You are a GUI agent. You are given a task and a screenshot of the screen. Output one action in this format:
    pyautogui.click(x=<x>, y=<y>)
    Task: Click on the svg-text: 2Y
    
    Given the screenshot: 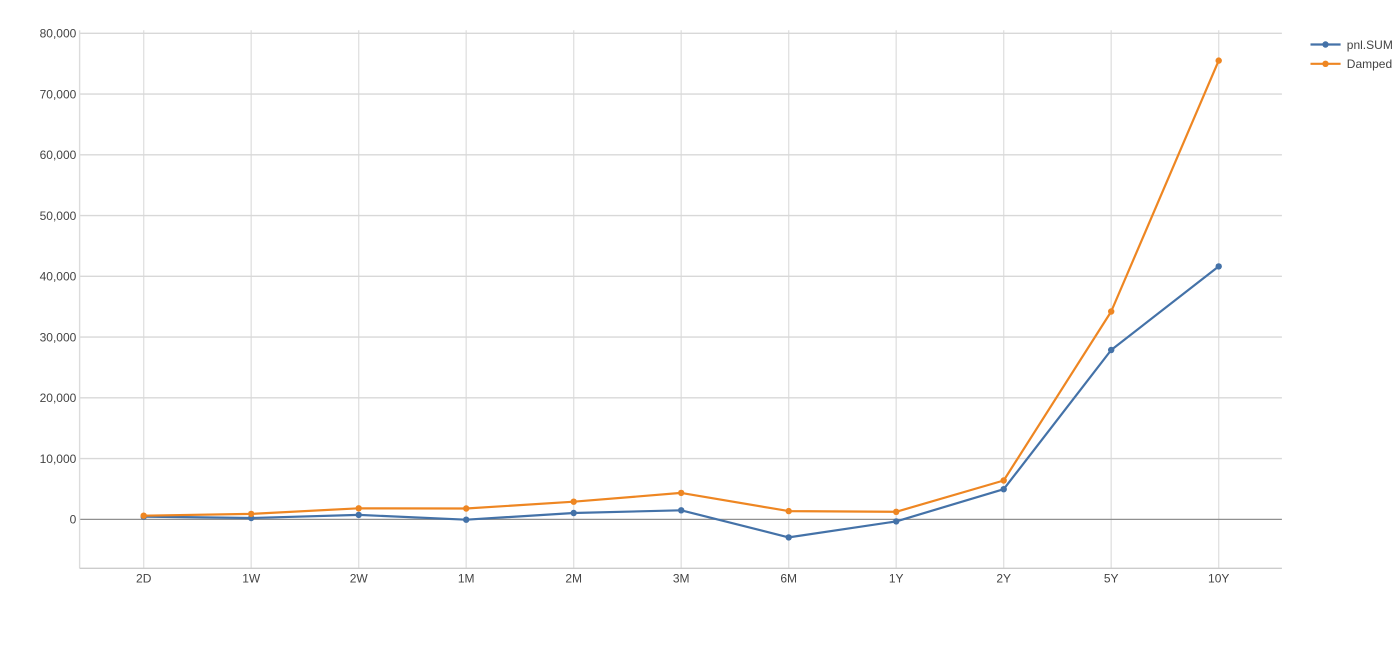 What is the action you would take?
    pyautogui.click(x=1003, y=579)
    